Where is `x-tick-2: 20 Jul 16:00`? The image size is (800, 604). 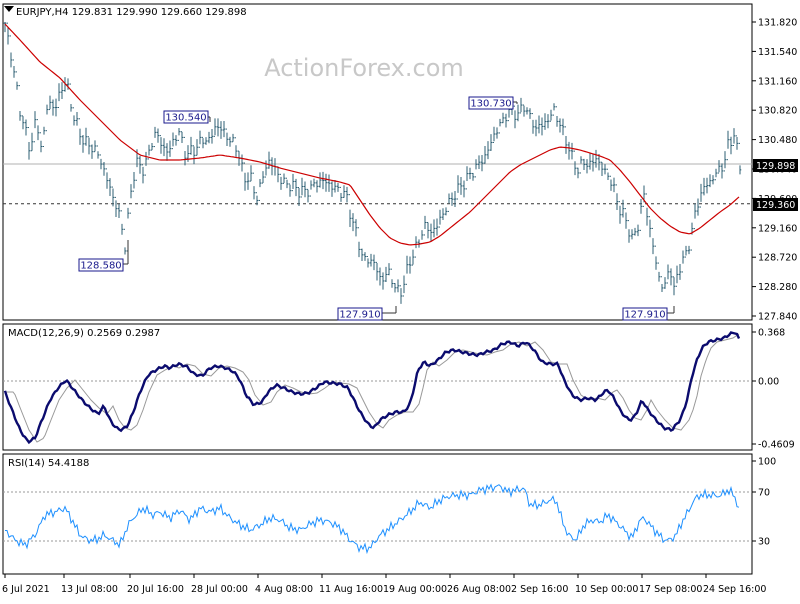 x-tick-2: 20 Jul 16:00 is located at coordinates (155, 589).